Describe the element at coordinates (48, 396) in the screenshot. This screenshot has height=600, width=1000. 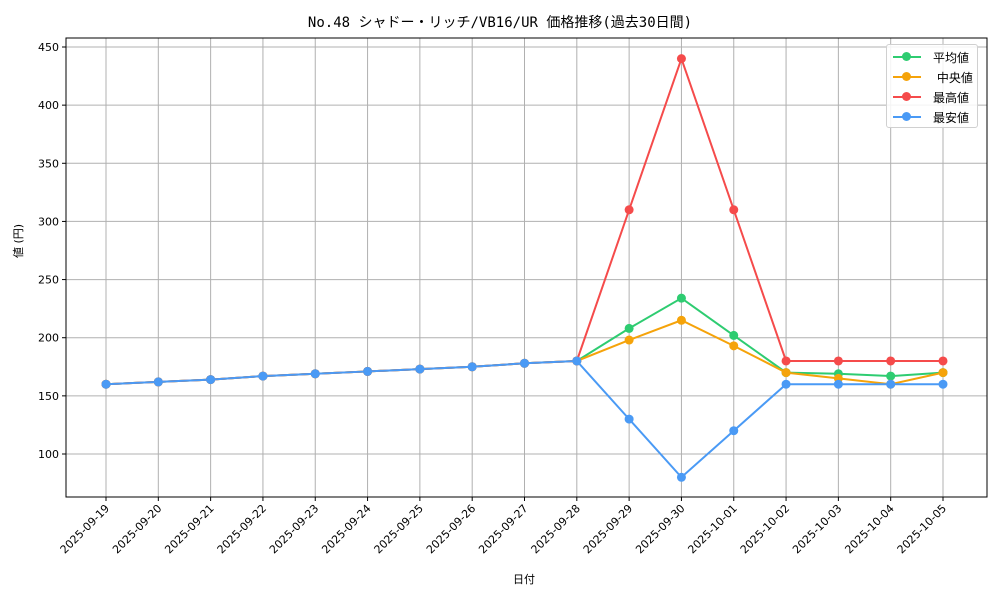
I see `y-tick-label: 150` at that location.